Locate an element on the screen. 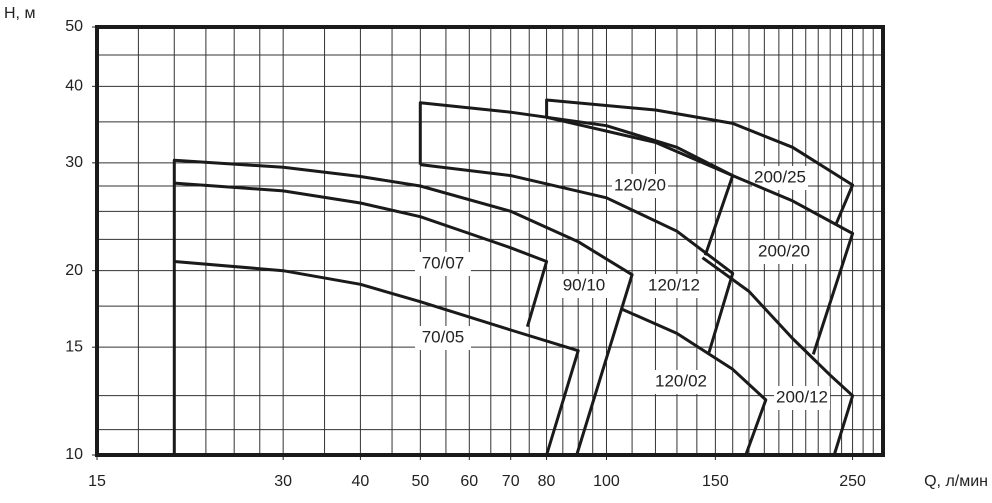 This screenshot has width=992, height=503. x-tick-label: 100 is located at coordinates (606, 481).